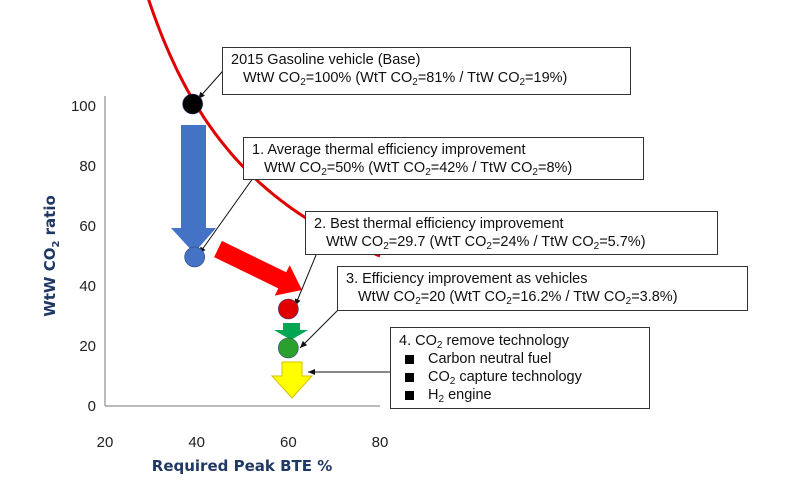  I want to click on annotation-values: WtW CO2=50% (WtT CO2=42% / TtW CO2=8%), so click(443, 168).